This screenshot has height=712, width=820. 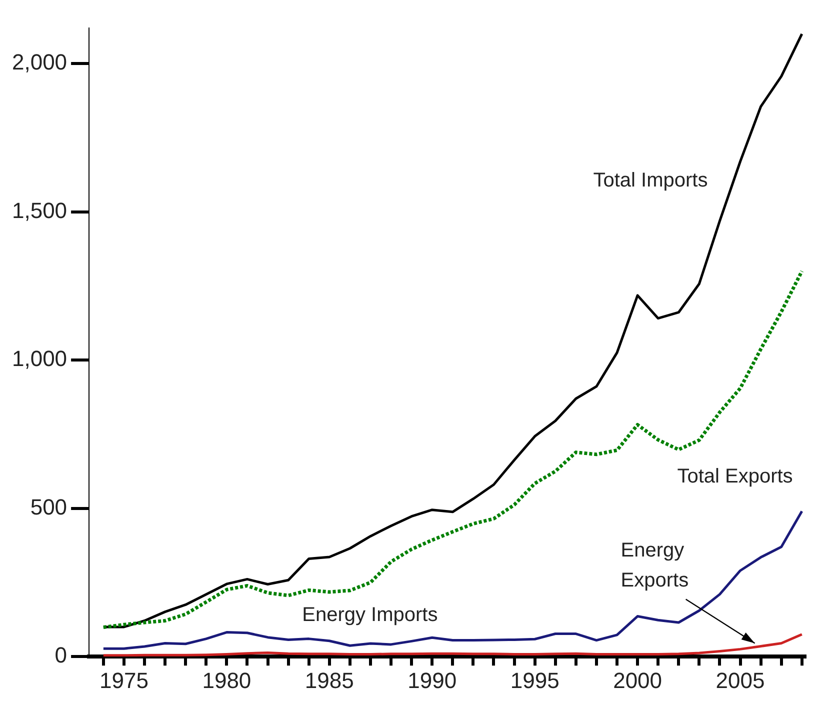 What do you see at coordinates (432, 680) in the screenshot?
I see `x-tick-label: 1990` at bounding box center [432, 680].